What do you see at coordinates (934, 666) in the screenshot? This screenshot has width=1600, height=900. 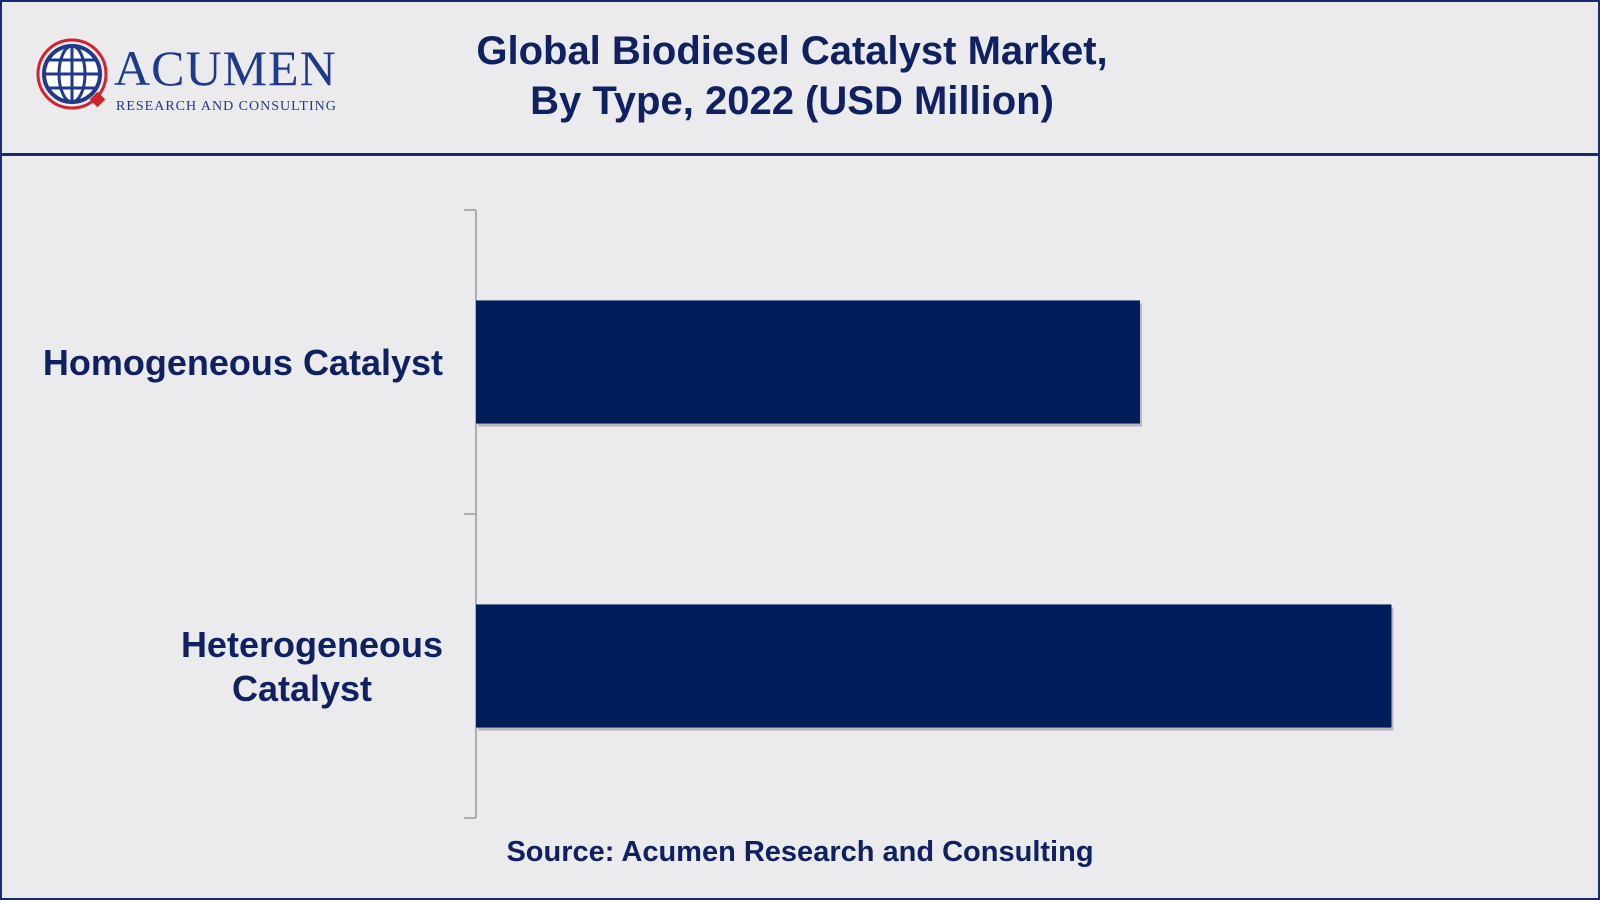 I see `bar-heterogeneous-catalyst` at bounding box center [934, 666].